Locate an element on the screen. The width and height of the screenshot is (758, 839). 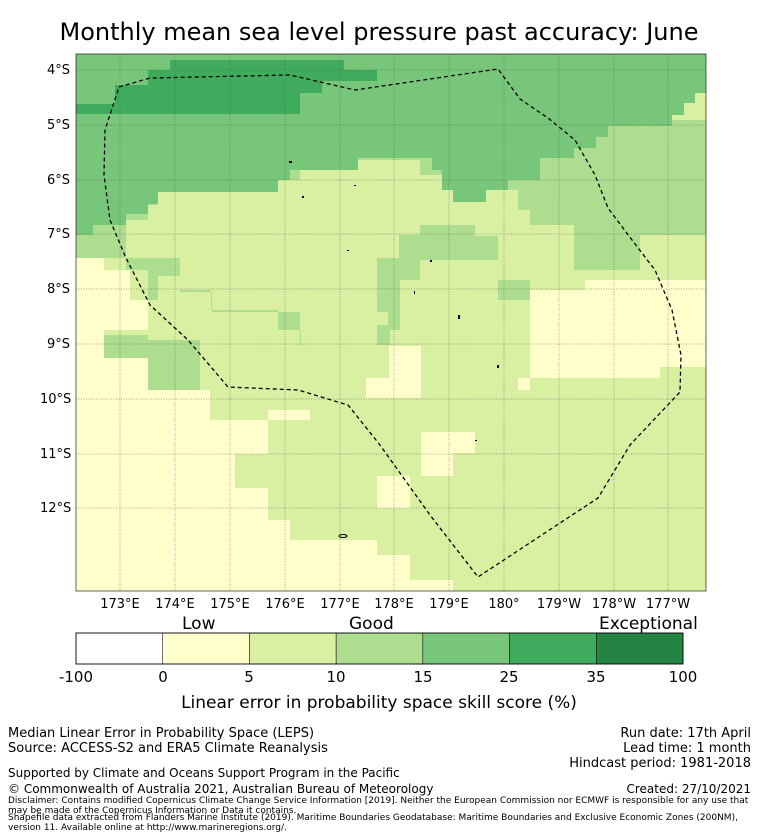
colorbar-tick: 0 is located at coordinates (163, 677).